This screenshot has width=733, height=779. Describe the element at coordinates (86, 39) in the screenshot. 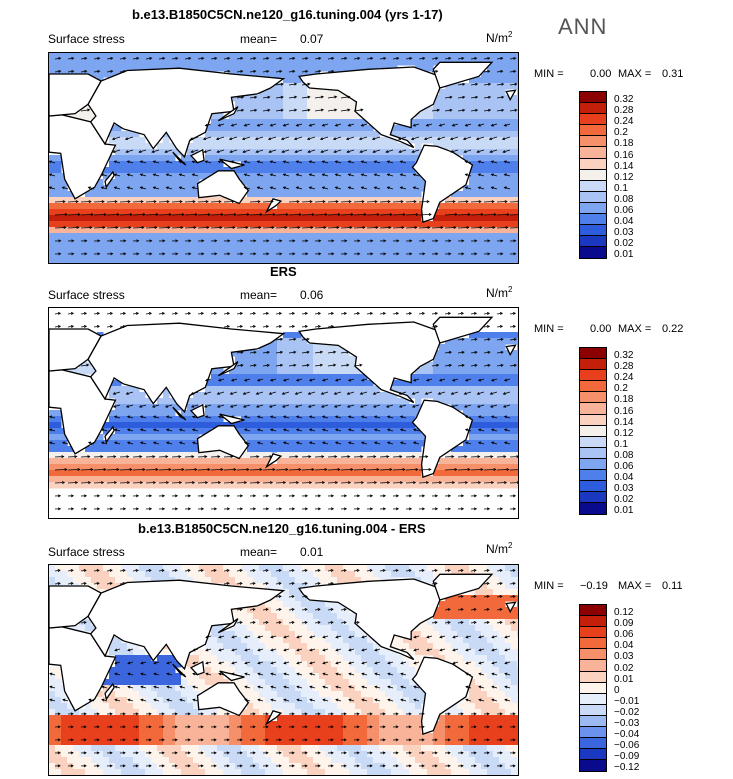

I see `panel-1-field: Surface stress` at that location.